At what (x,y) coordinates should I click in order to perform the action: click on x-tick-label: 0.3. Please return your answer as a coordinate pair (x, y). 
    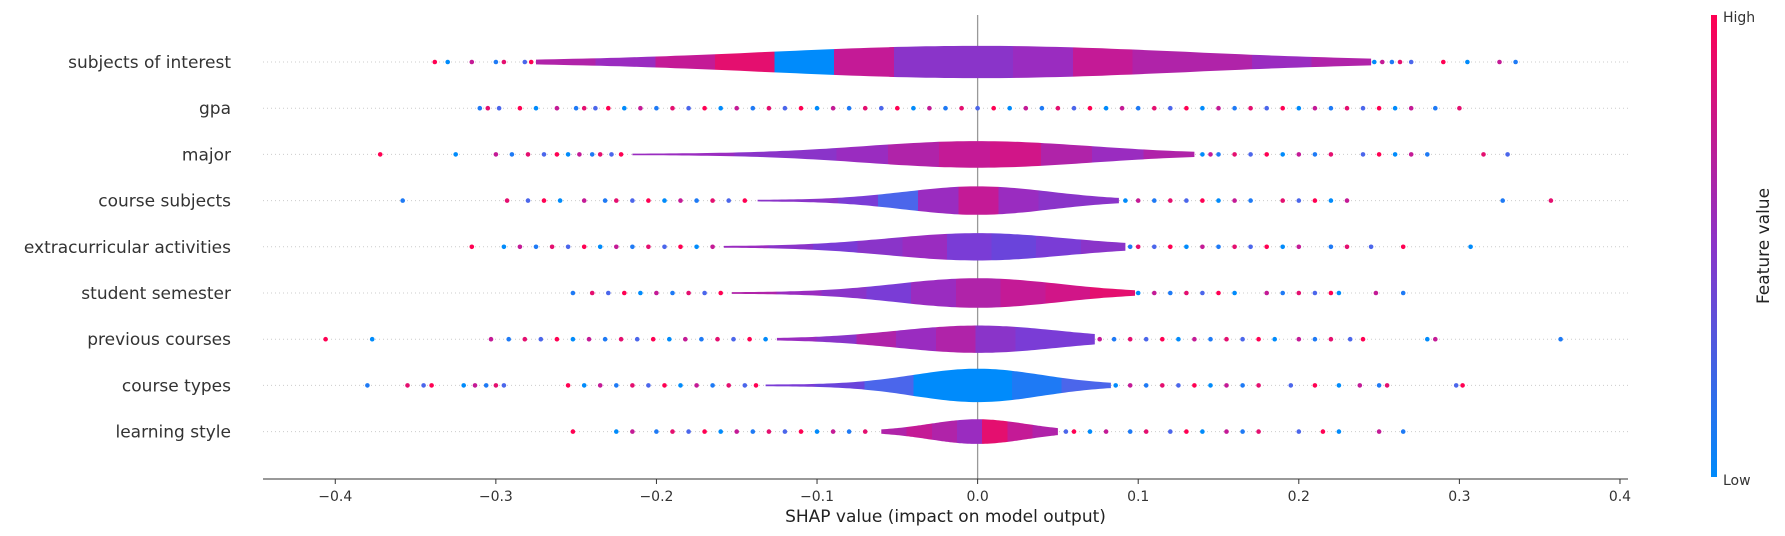
    Looking at the image, I should click on (1459, 497).